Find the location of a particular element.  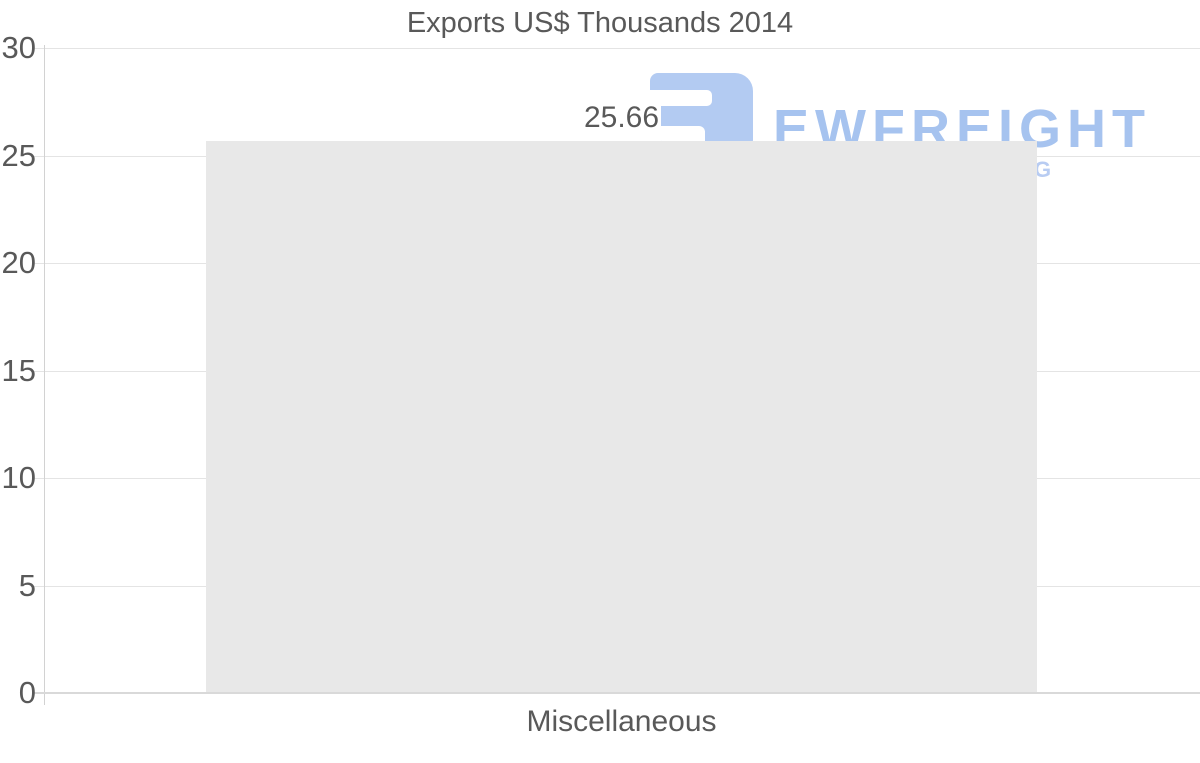

y-tick-label: 25 is located at coordinates (18, 155).